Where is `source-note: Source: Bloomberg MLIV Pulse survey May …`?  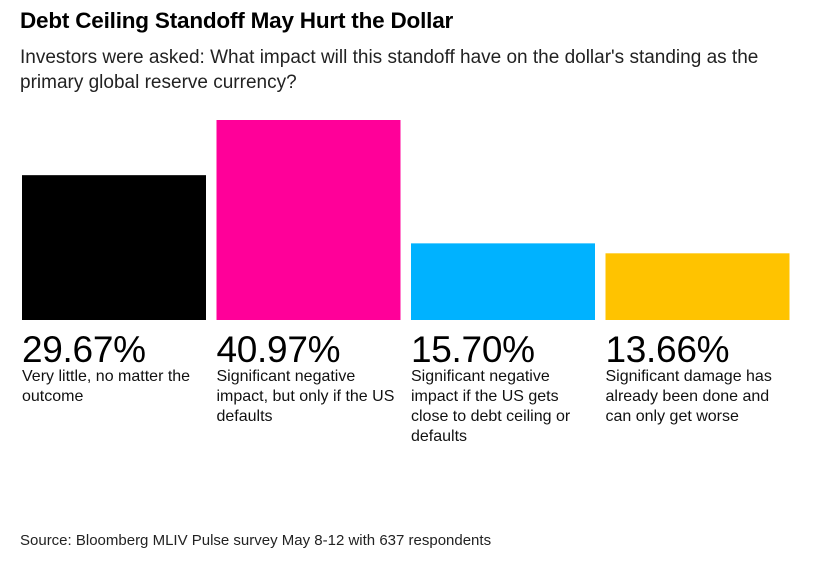
source-note: Source: Bloomberg MLIV Pulse survey May … is located at coordinates (256, 540).